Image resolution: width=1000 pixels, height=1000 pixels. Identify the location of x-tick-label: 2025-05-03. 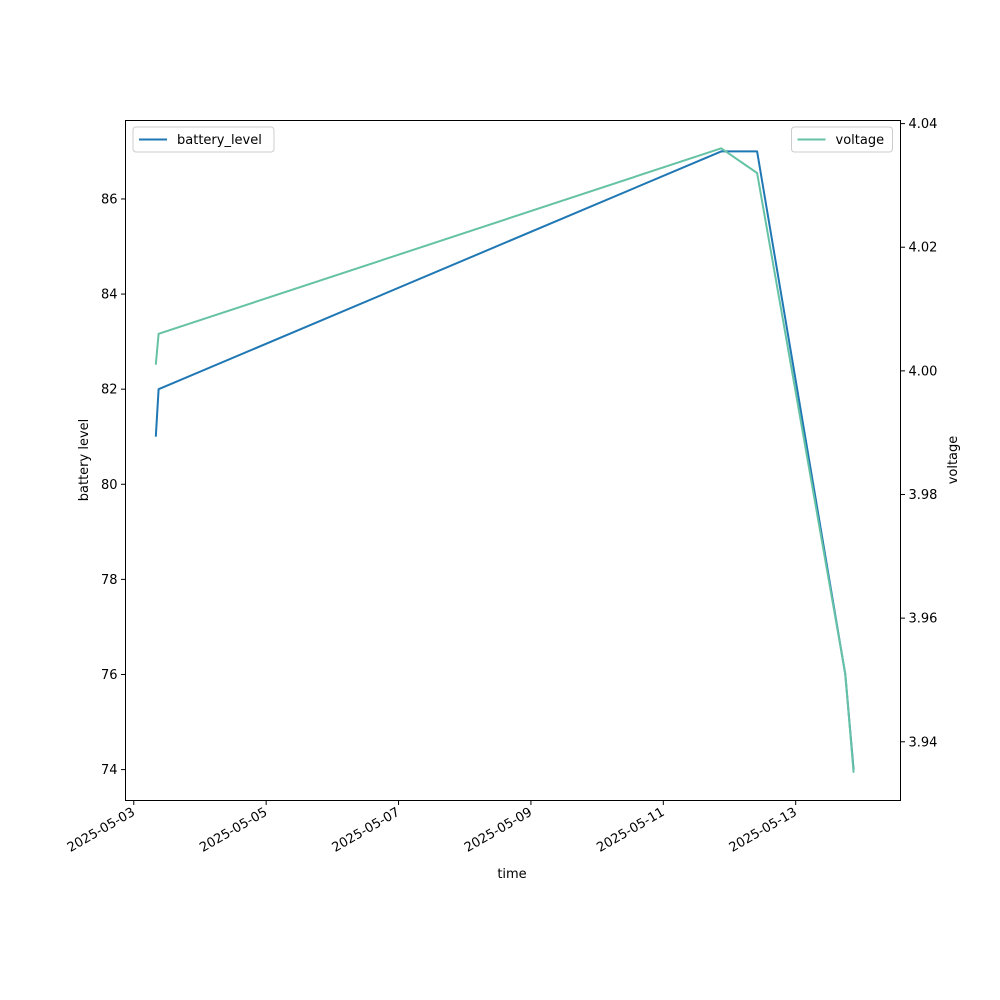
(101, 830).